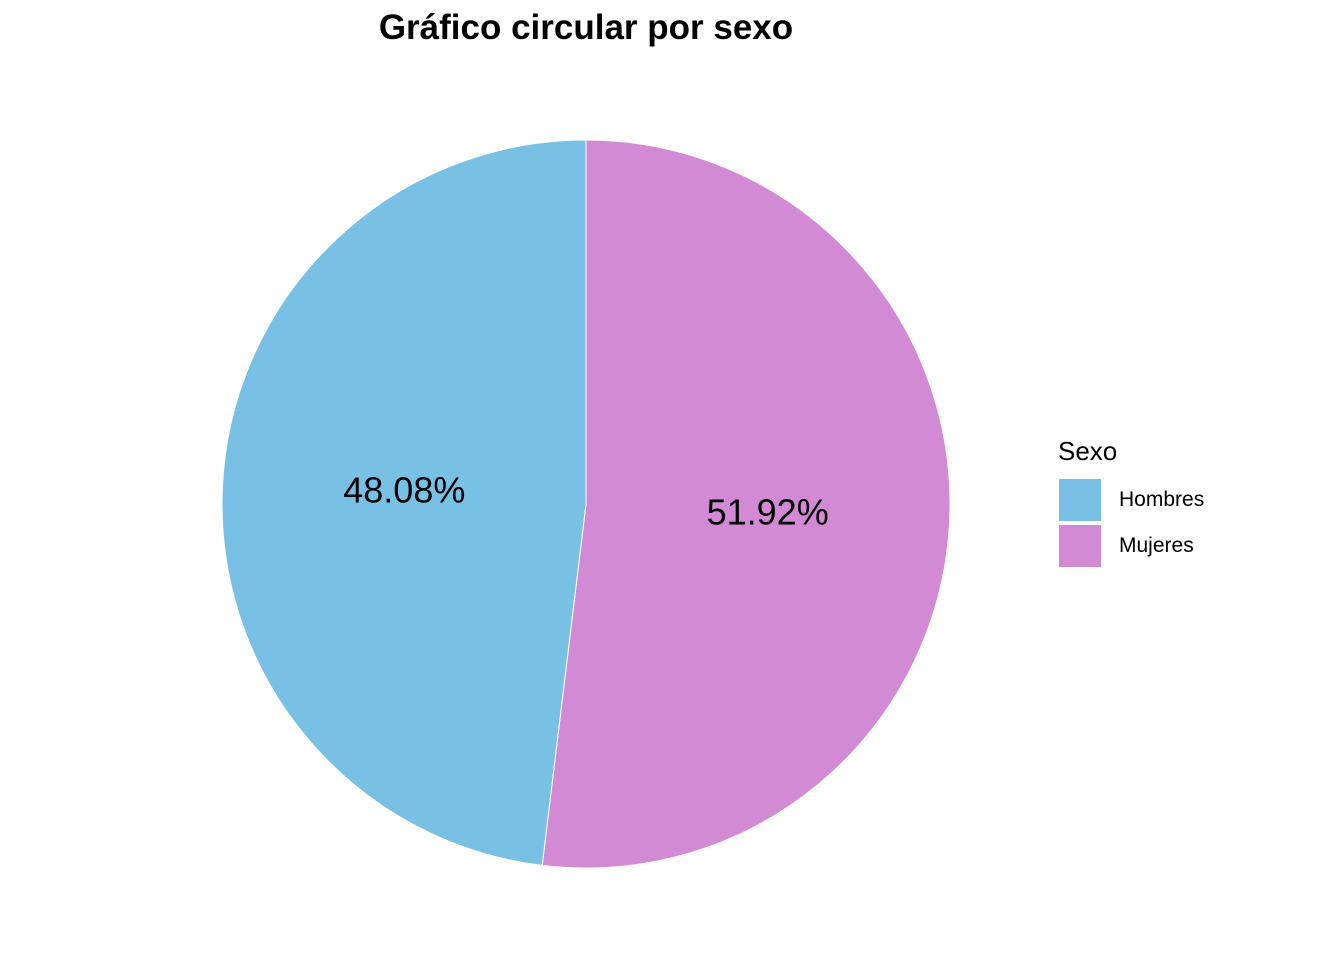 The width and height of the screenshot is (1344, 960). What do you see at coordinates (404, 490) in the screenshot?
I see `pie-label-hombres: 48.08%` at bounding box center [404, 490].